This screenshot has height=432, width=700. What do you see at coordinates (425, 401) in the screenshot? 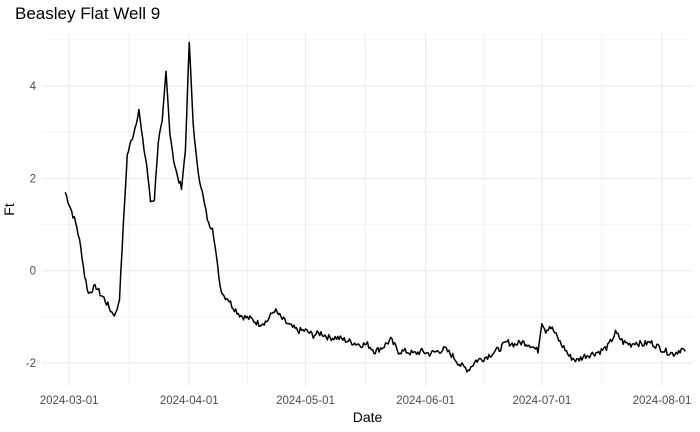
I see `x-tick-label: 2024-06-01` at bounding box center [425, 401].